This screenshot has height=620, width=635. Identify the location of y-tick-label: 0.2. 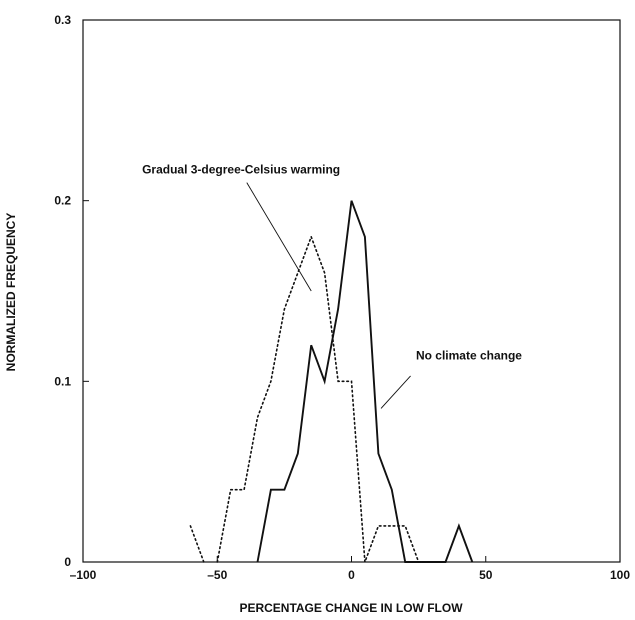
(62, 201).